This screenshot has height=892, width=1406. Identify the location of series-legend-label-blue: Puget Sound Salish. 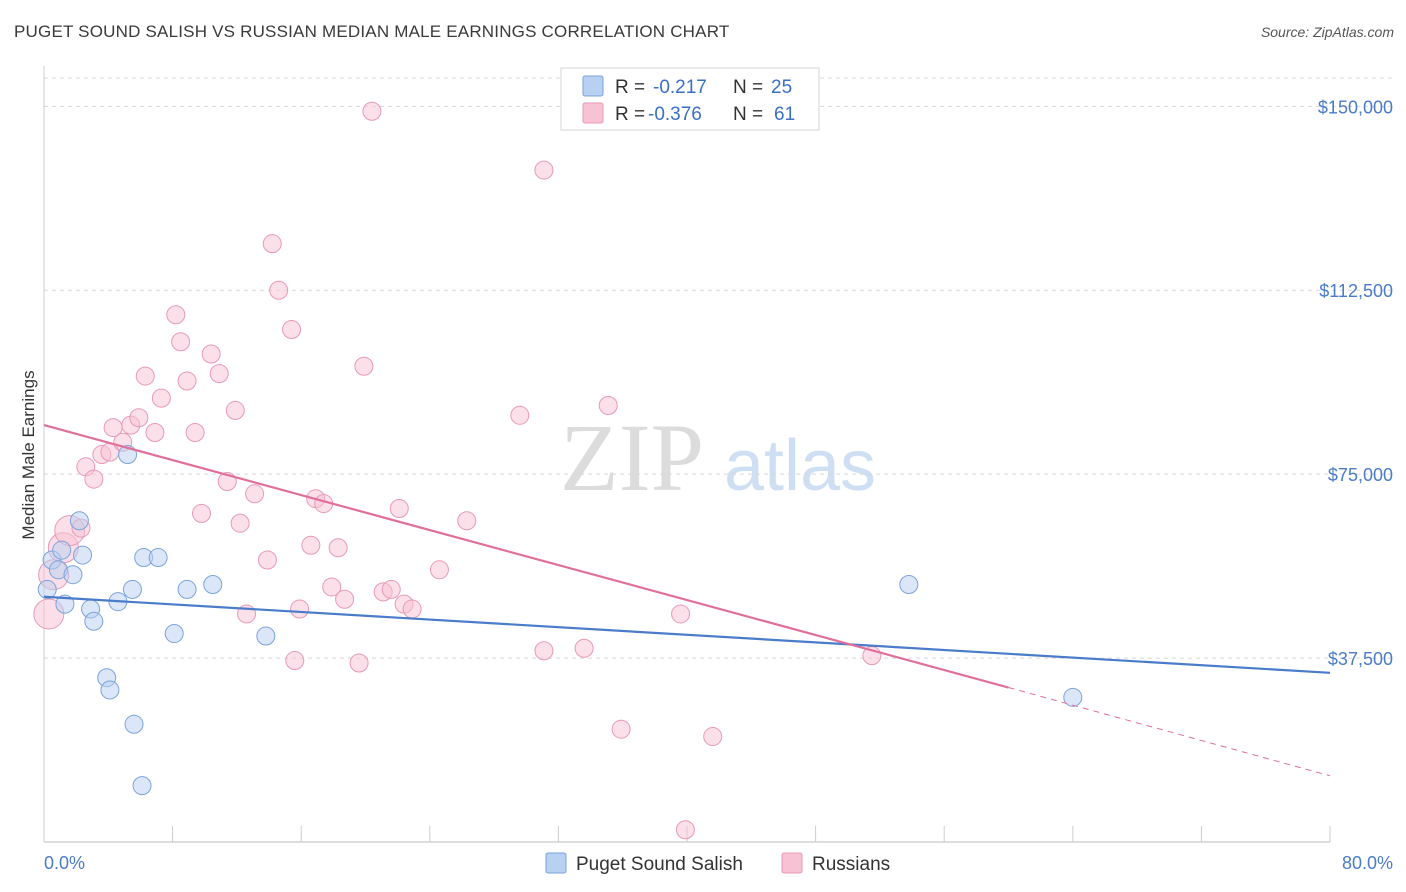
(659, 864).